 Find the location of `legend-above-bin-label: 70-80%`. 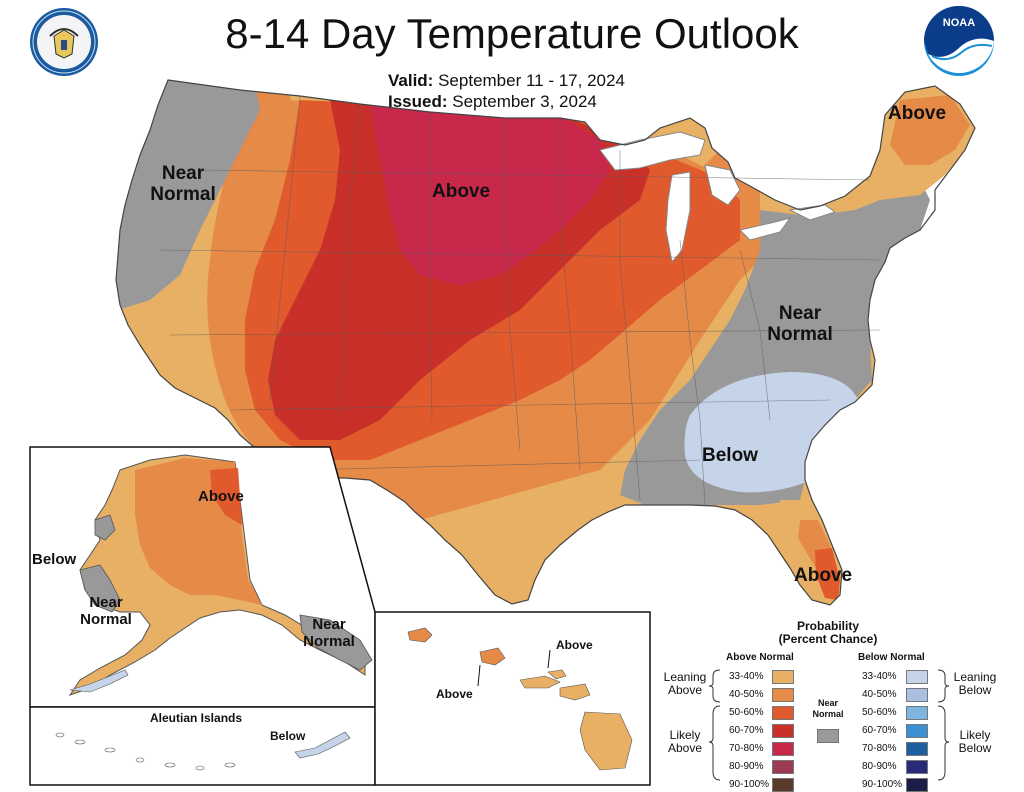

legend-above-bin-label: 70-80% is located at coordinates (746, 748).